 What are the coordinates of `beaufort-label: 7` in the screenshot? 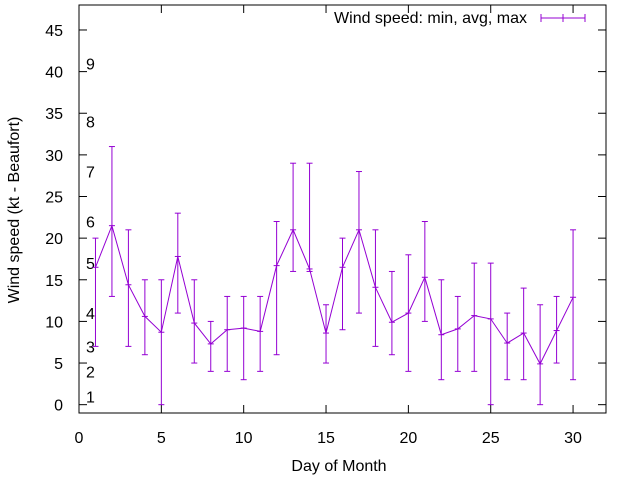 It's located at (90, 173).